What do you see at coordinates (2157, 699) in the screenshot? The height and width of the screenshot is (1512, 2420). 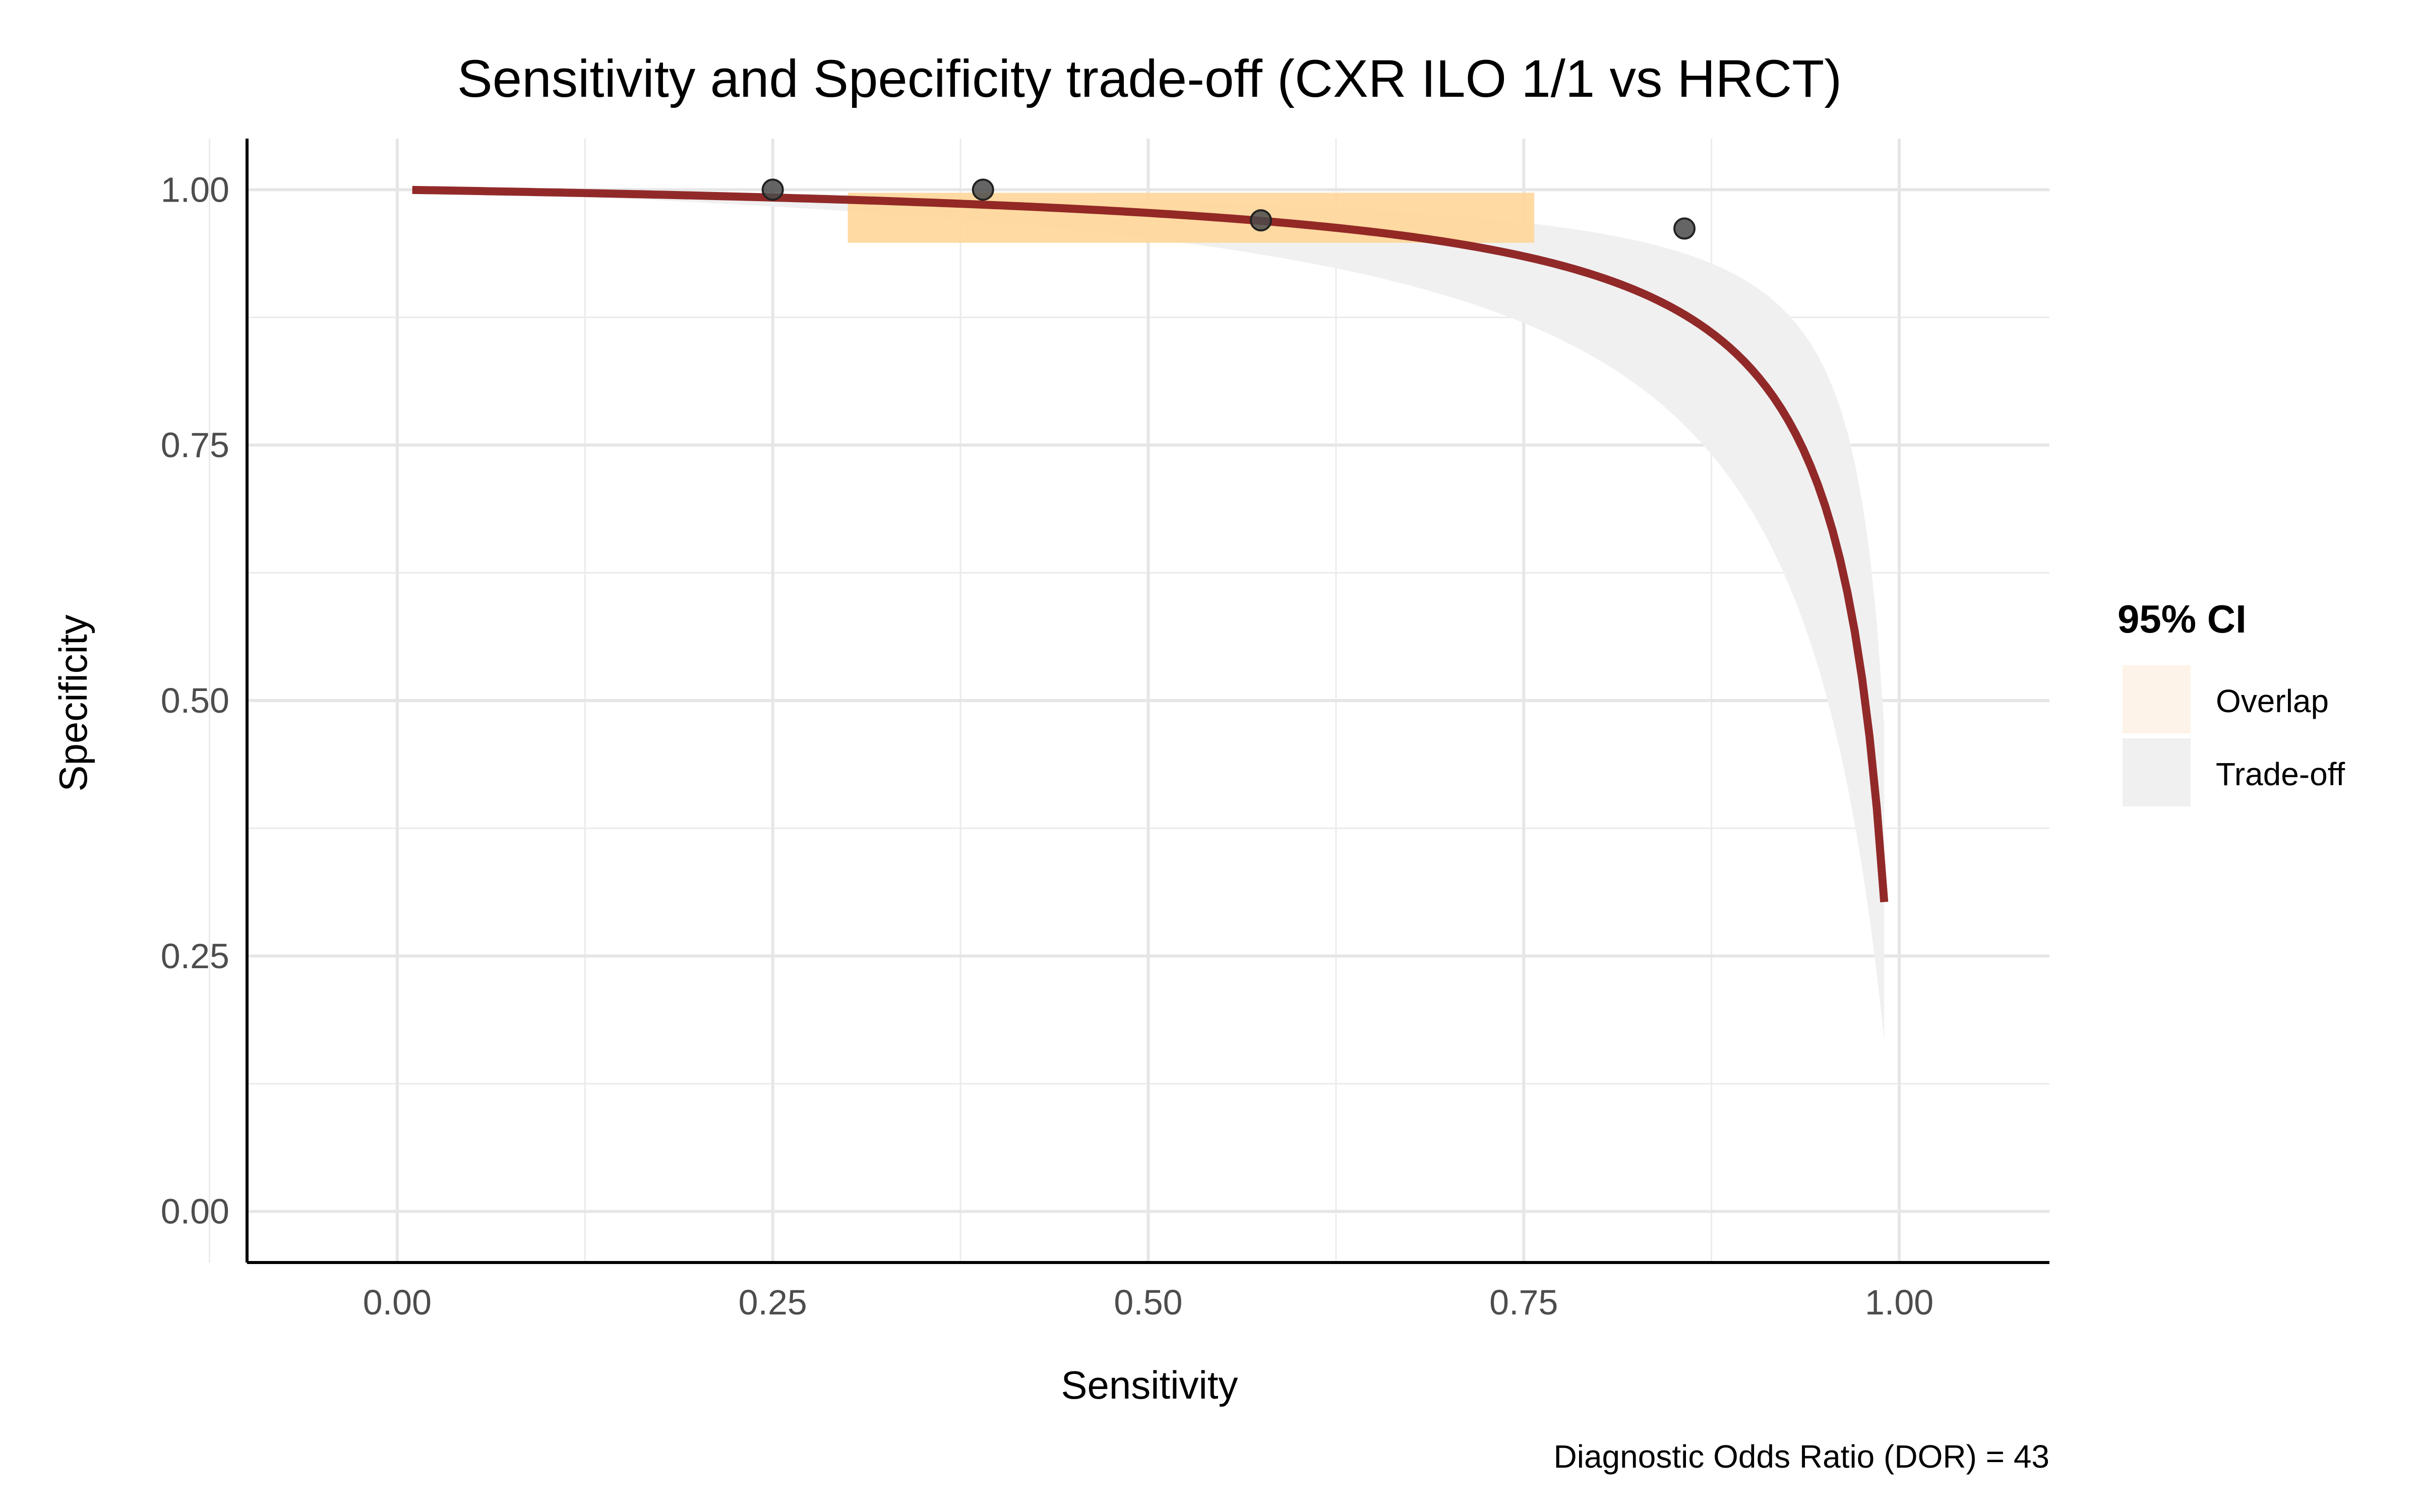 I see `legend-swatch-overlap` at bounding box center [2157, 699].